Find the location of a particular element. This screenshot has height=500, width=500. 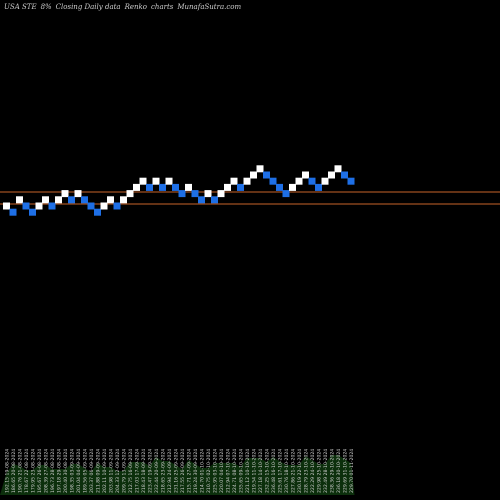

x-tick-label: 224.71 08-10-2024 is located at coordinates (235, 471).